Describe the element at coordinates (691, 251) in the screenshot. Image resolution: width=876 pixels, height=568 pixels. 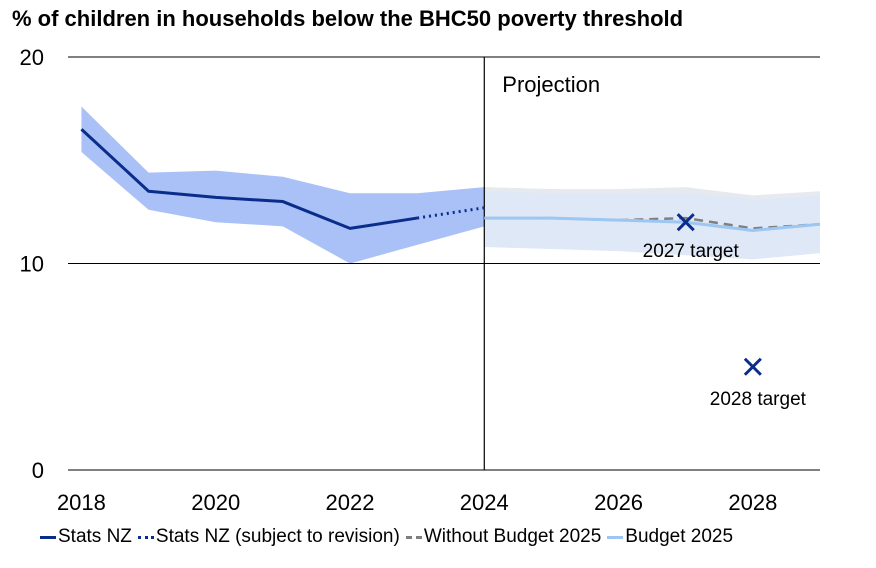
I see `target-label-2027: 2027 target` at that location.